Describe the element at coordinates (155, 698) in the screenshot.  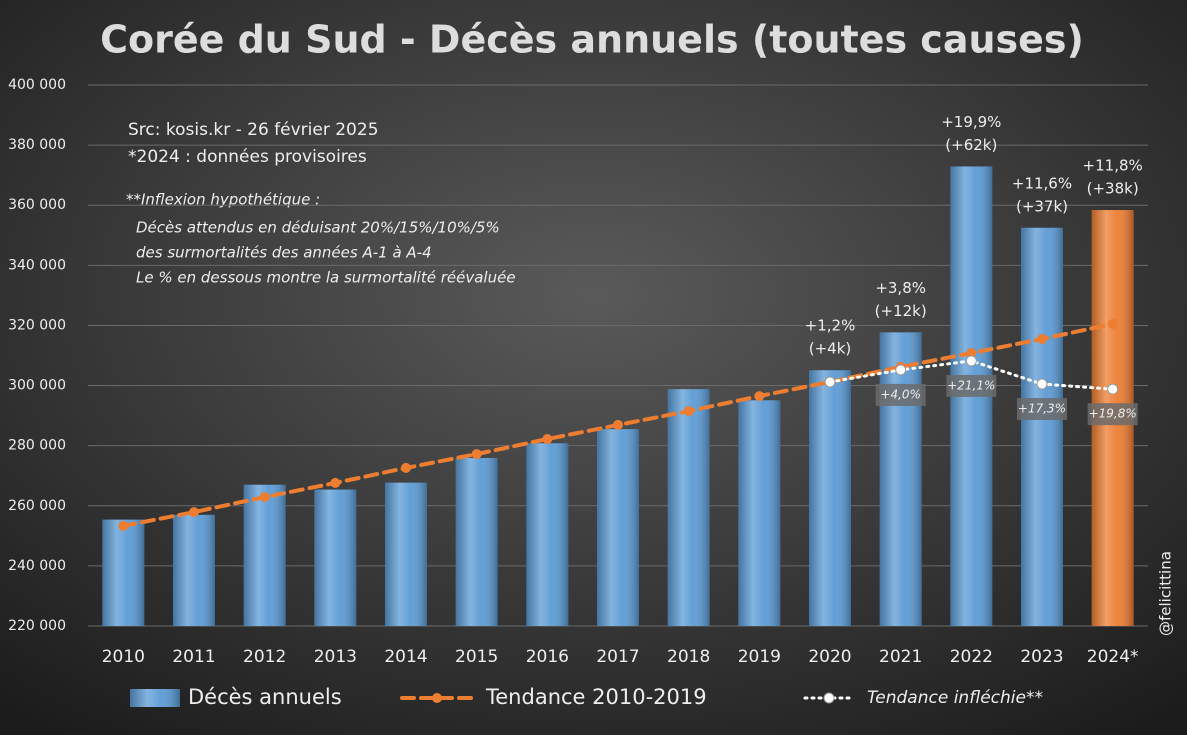
I see `legend-swatch-shine` at that location.